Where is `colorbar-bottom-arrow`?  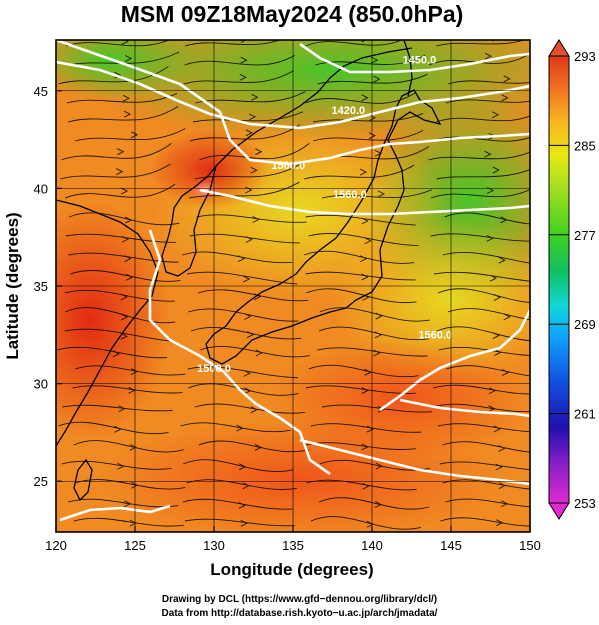
colorbar-bottom-arrow is located at coordinates (559, 511).